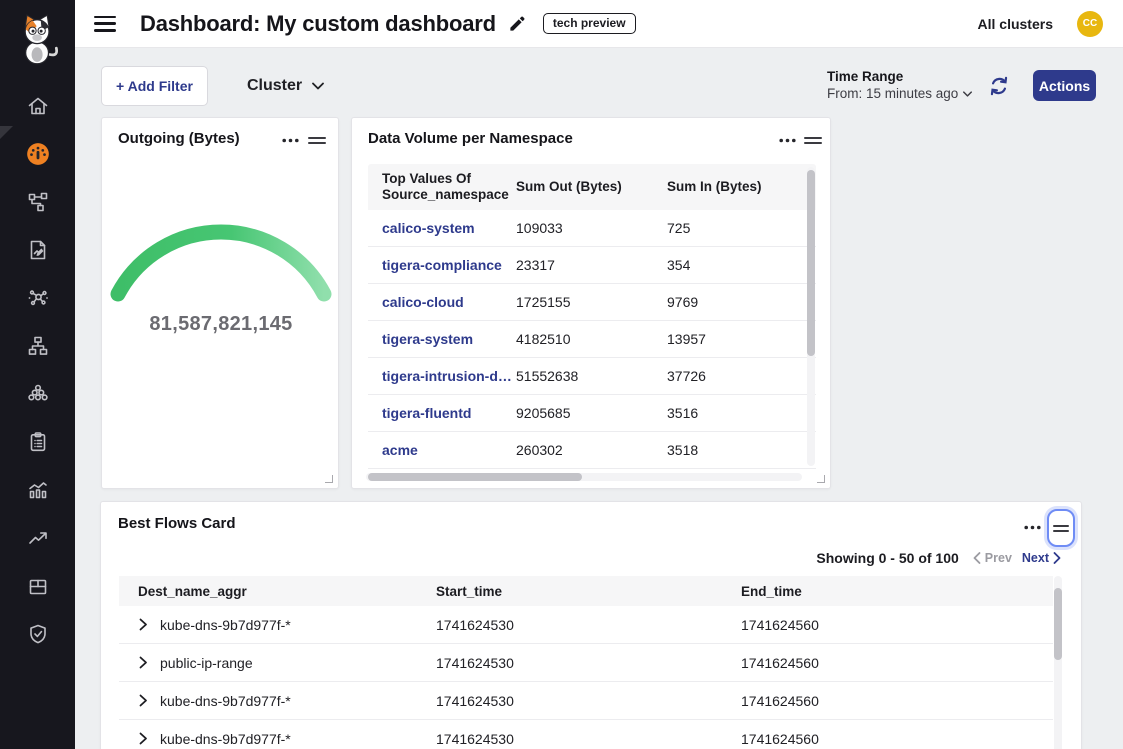 Image resolution: width=1123 pixels, height=749 pixels. Describe the element at coordinates (592, 413) in the screenshot. I see `table-row: tigera-fluentd 9205685 3516` at that location.